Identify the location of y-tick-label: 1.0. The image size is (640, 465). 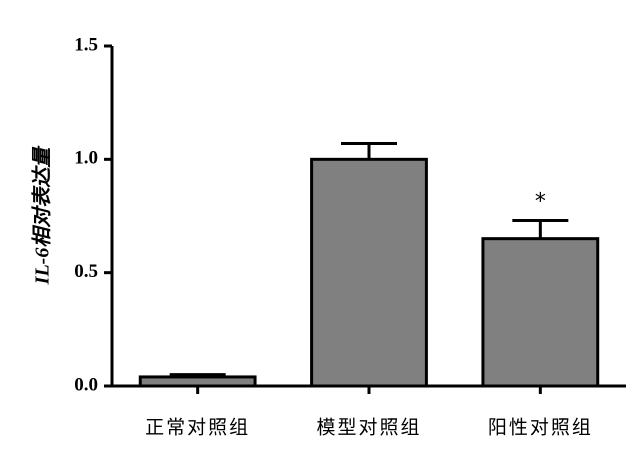
(86, 158).